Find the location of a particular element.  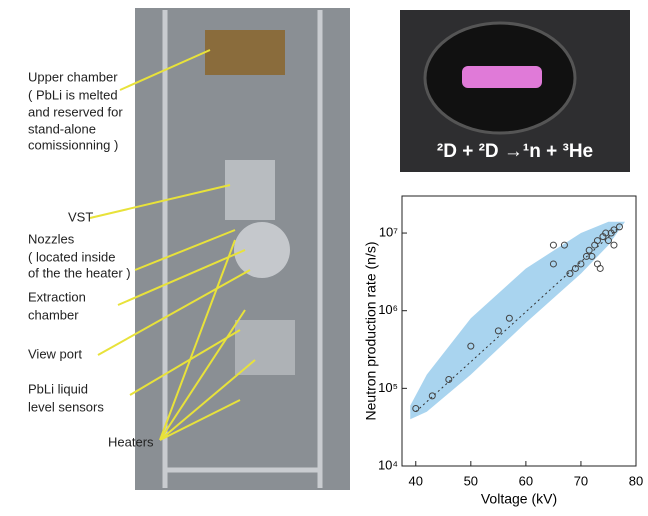

label: level sensors is located at coordinates (66, 406).